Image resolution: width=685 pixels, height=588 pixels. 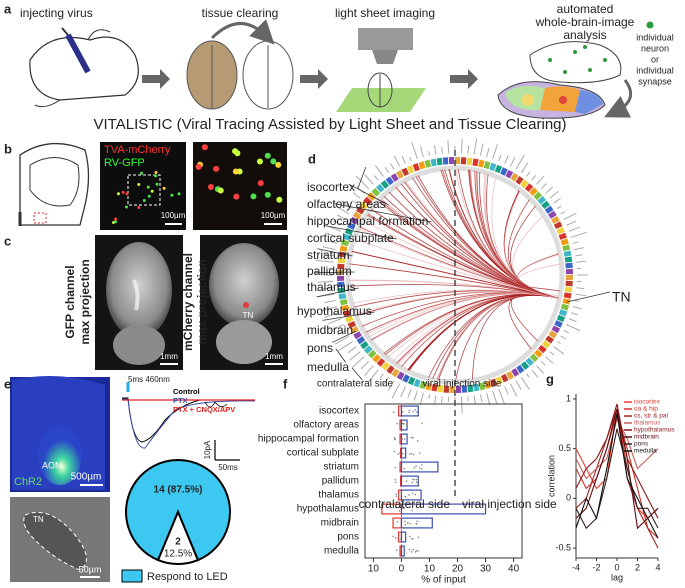 What do you see at coordinates (85, 301) in the screenshot?
I see `vertical-title: max projection` at bounding box center [85, 301].